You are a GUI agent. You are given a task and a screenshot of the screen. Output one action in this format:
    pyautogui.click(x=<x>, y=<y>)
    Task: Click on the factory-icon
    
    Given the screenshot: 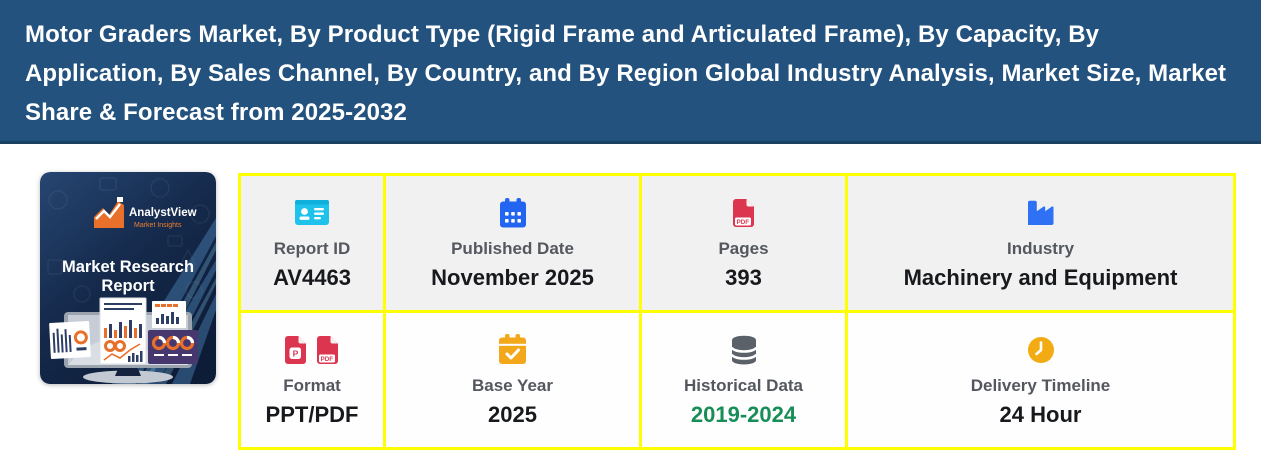 What is the action you would take?
    pyautogui.click(x=1041, y=213)
    